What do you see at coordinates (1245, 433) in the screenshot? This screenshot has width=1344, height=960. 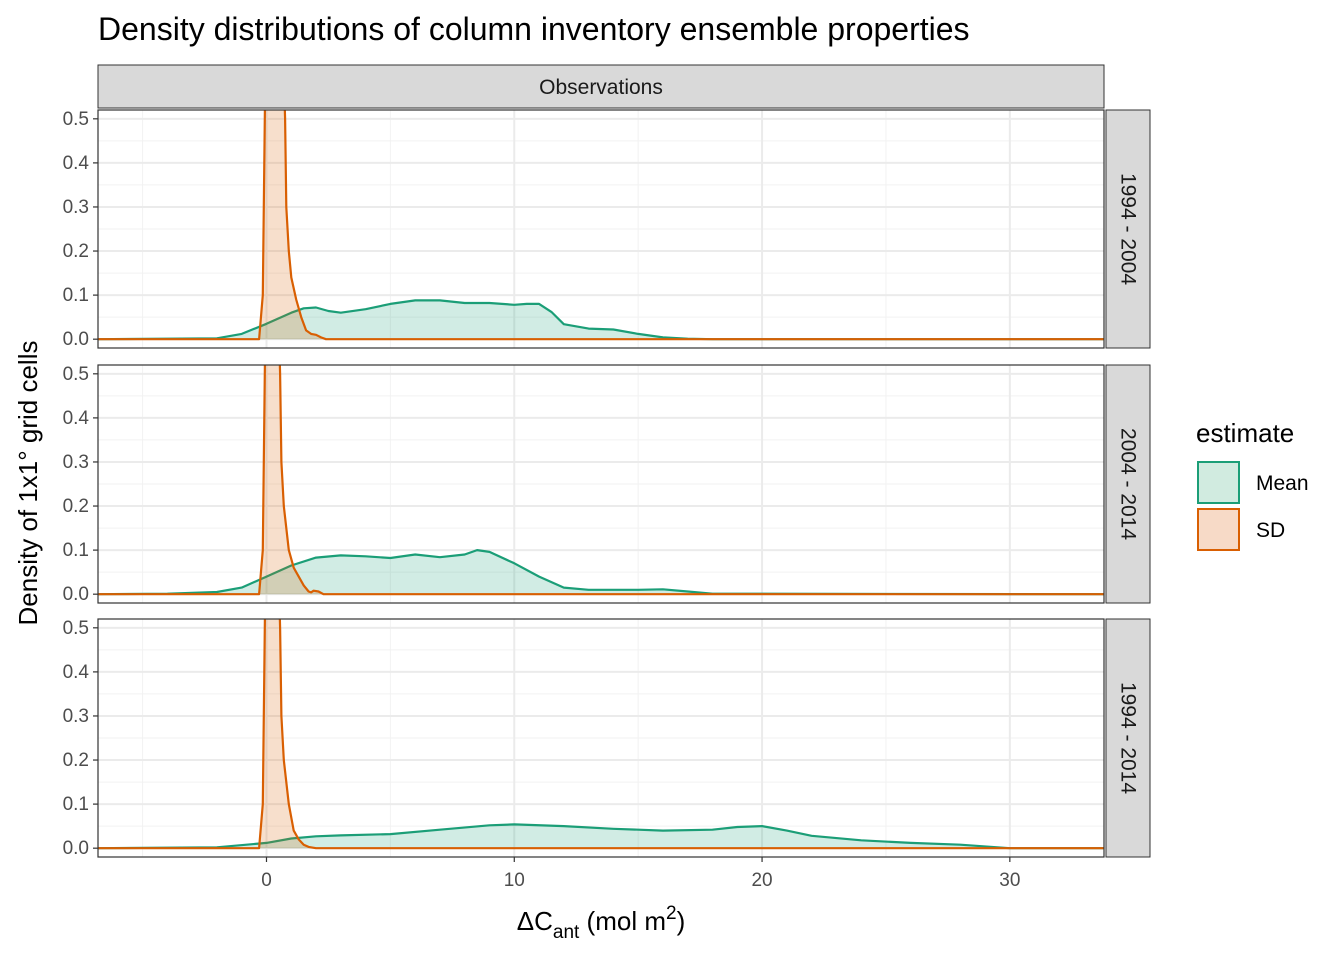 I see `legend-title: estimate` at bounding box center [1245, 433].